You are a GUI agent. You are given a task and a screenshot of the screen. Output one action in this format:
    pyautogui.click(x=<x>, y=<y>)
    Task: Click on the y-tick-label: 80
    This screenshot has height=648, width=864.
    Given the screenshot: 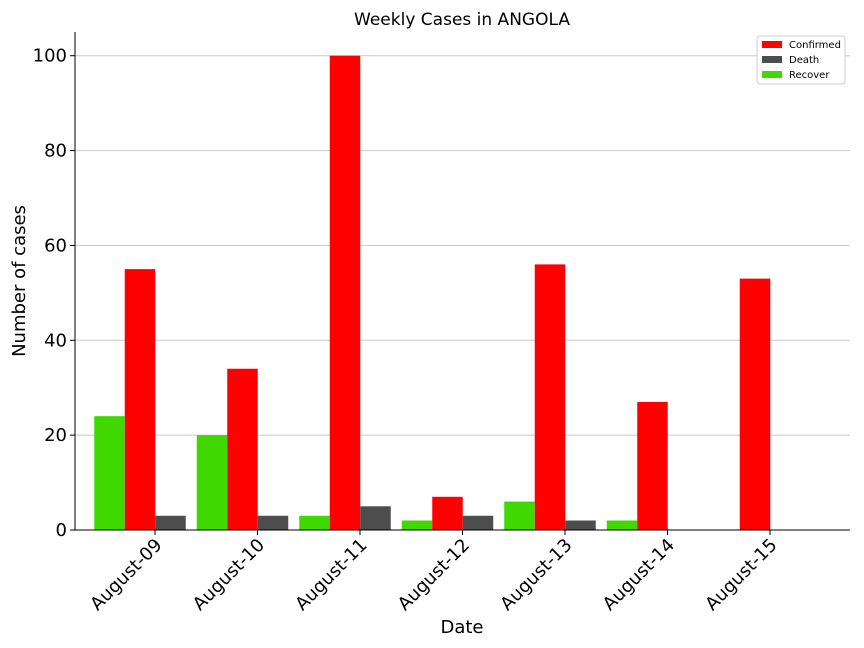 What is the action you would take?
    pyautogui.click(x=55, y=151)
    